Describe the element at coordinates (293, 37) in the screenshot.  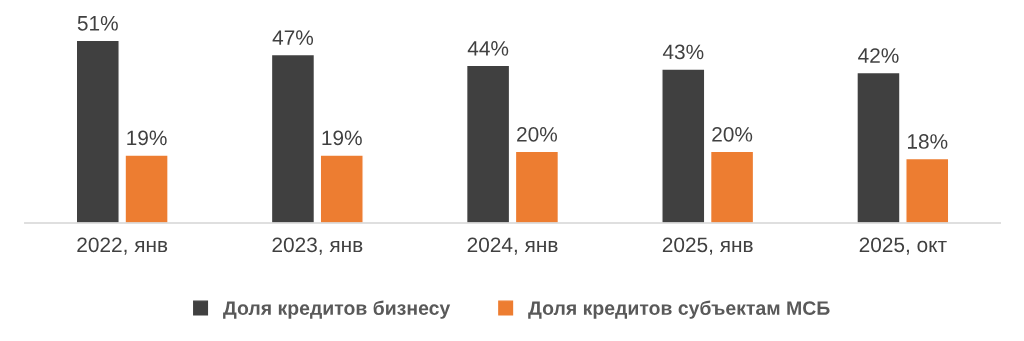
I see `data-label: 47%` at that location.